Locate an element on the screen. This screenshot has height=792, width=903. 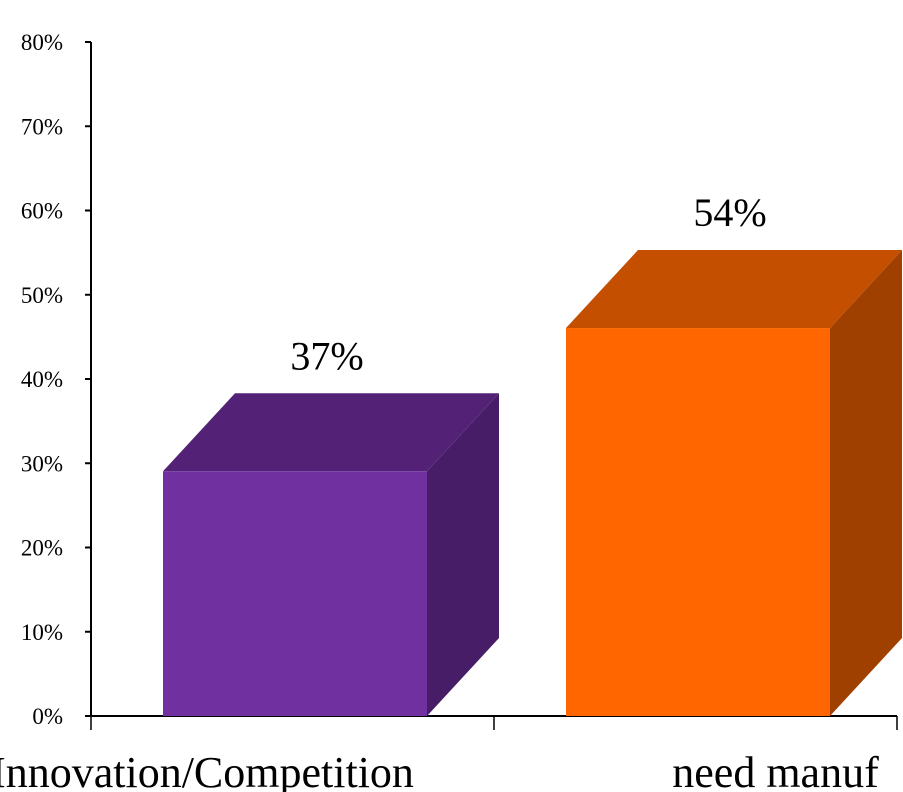
y-tick-label: 70% is located at coordinates (42, 126).